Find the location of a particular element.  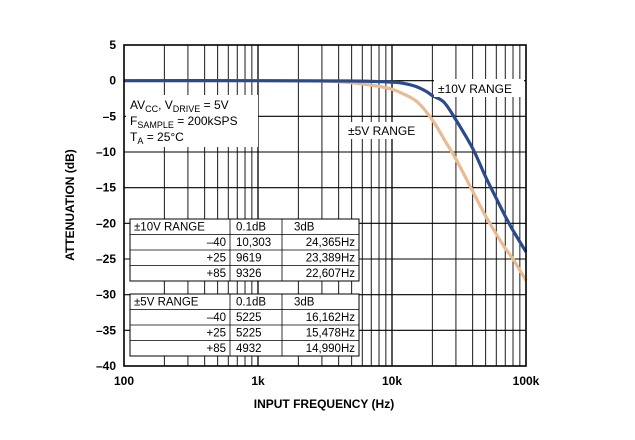

condition-subscript: A is located at coordinates (140, 141).